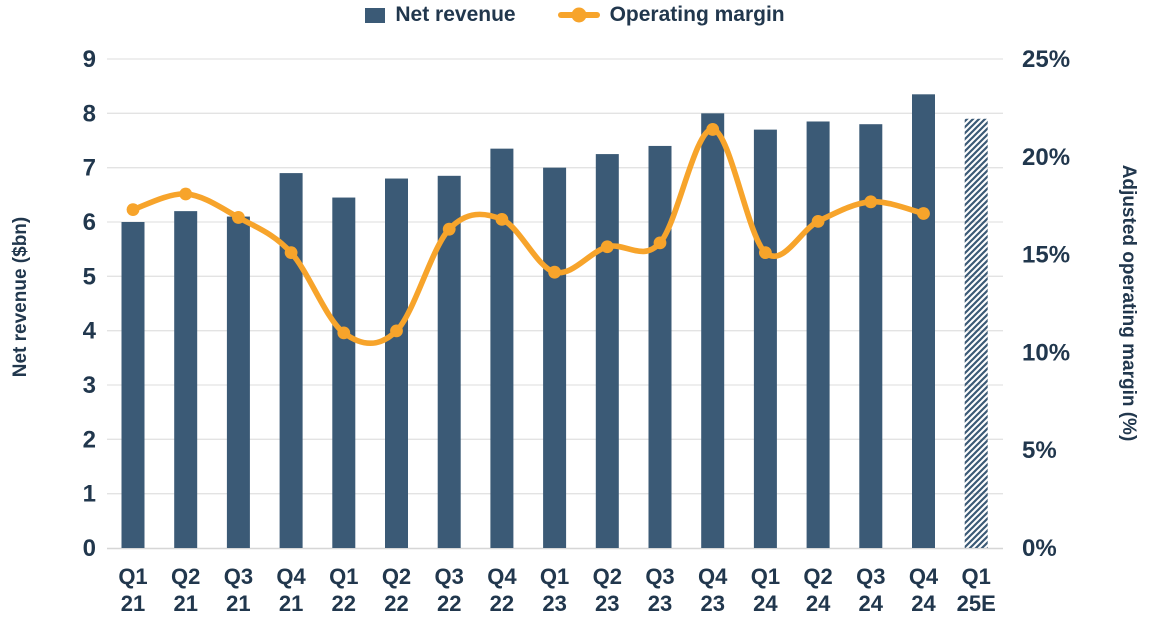  What do you see at coordinates (89, 276) in the screenshot?
I see `left-tick-5: 5` at bounding box center [89, 276].